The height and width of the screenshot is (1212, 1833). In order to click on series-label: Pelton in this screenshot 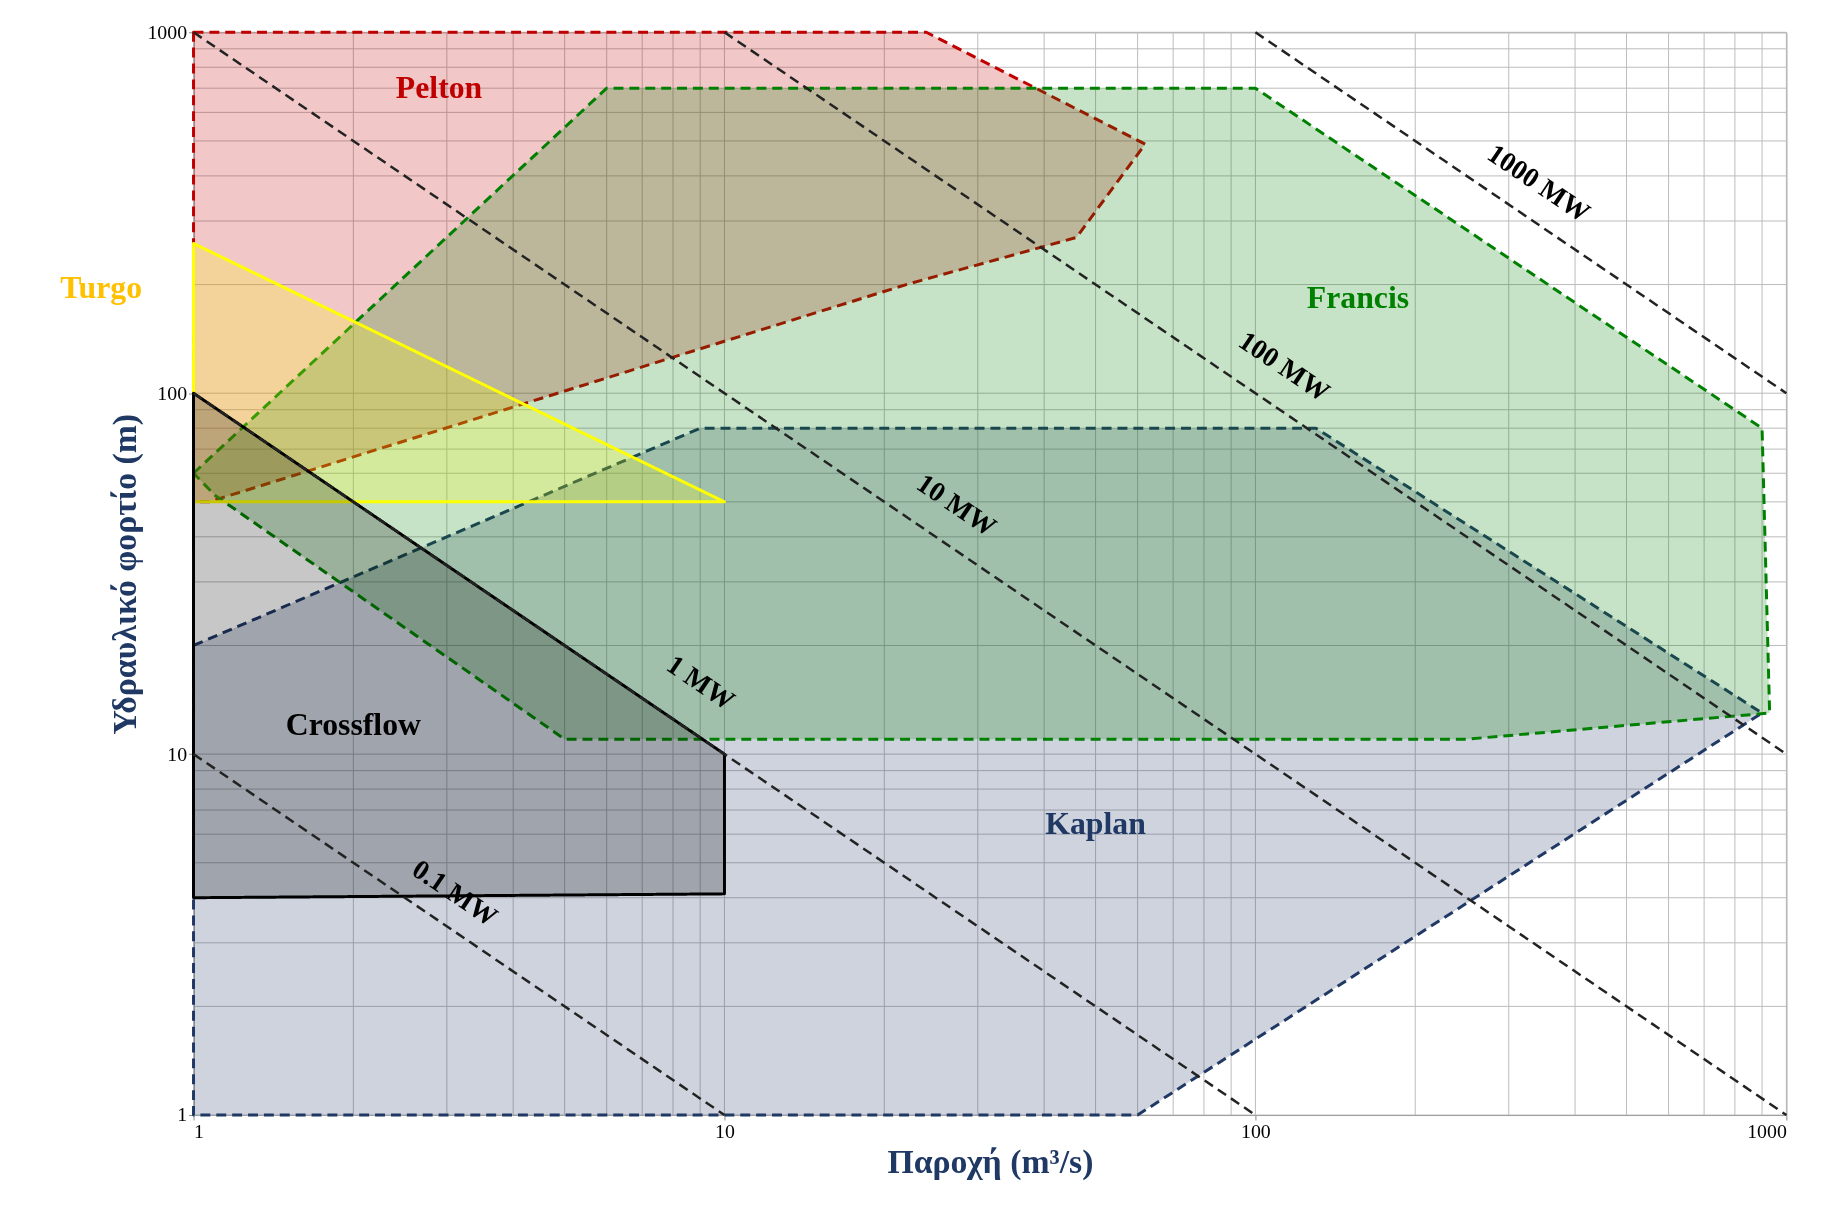, I will do `click(439, 88)`.